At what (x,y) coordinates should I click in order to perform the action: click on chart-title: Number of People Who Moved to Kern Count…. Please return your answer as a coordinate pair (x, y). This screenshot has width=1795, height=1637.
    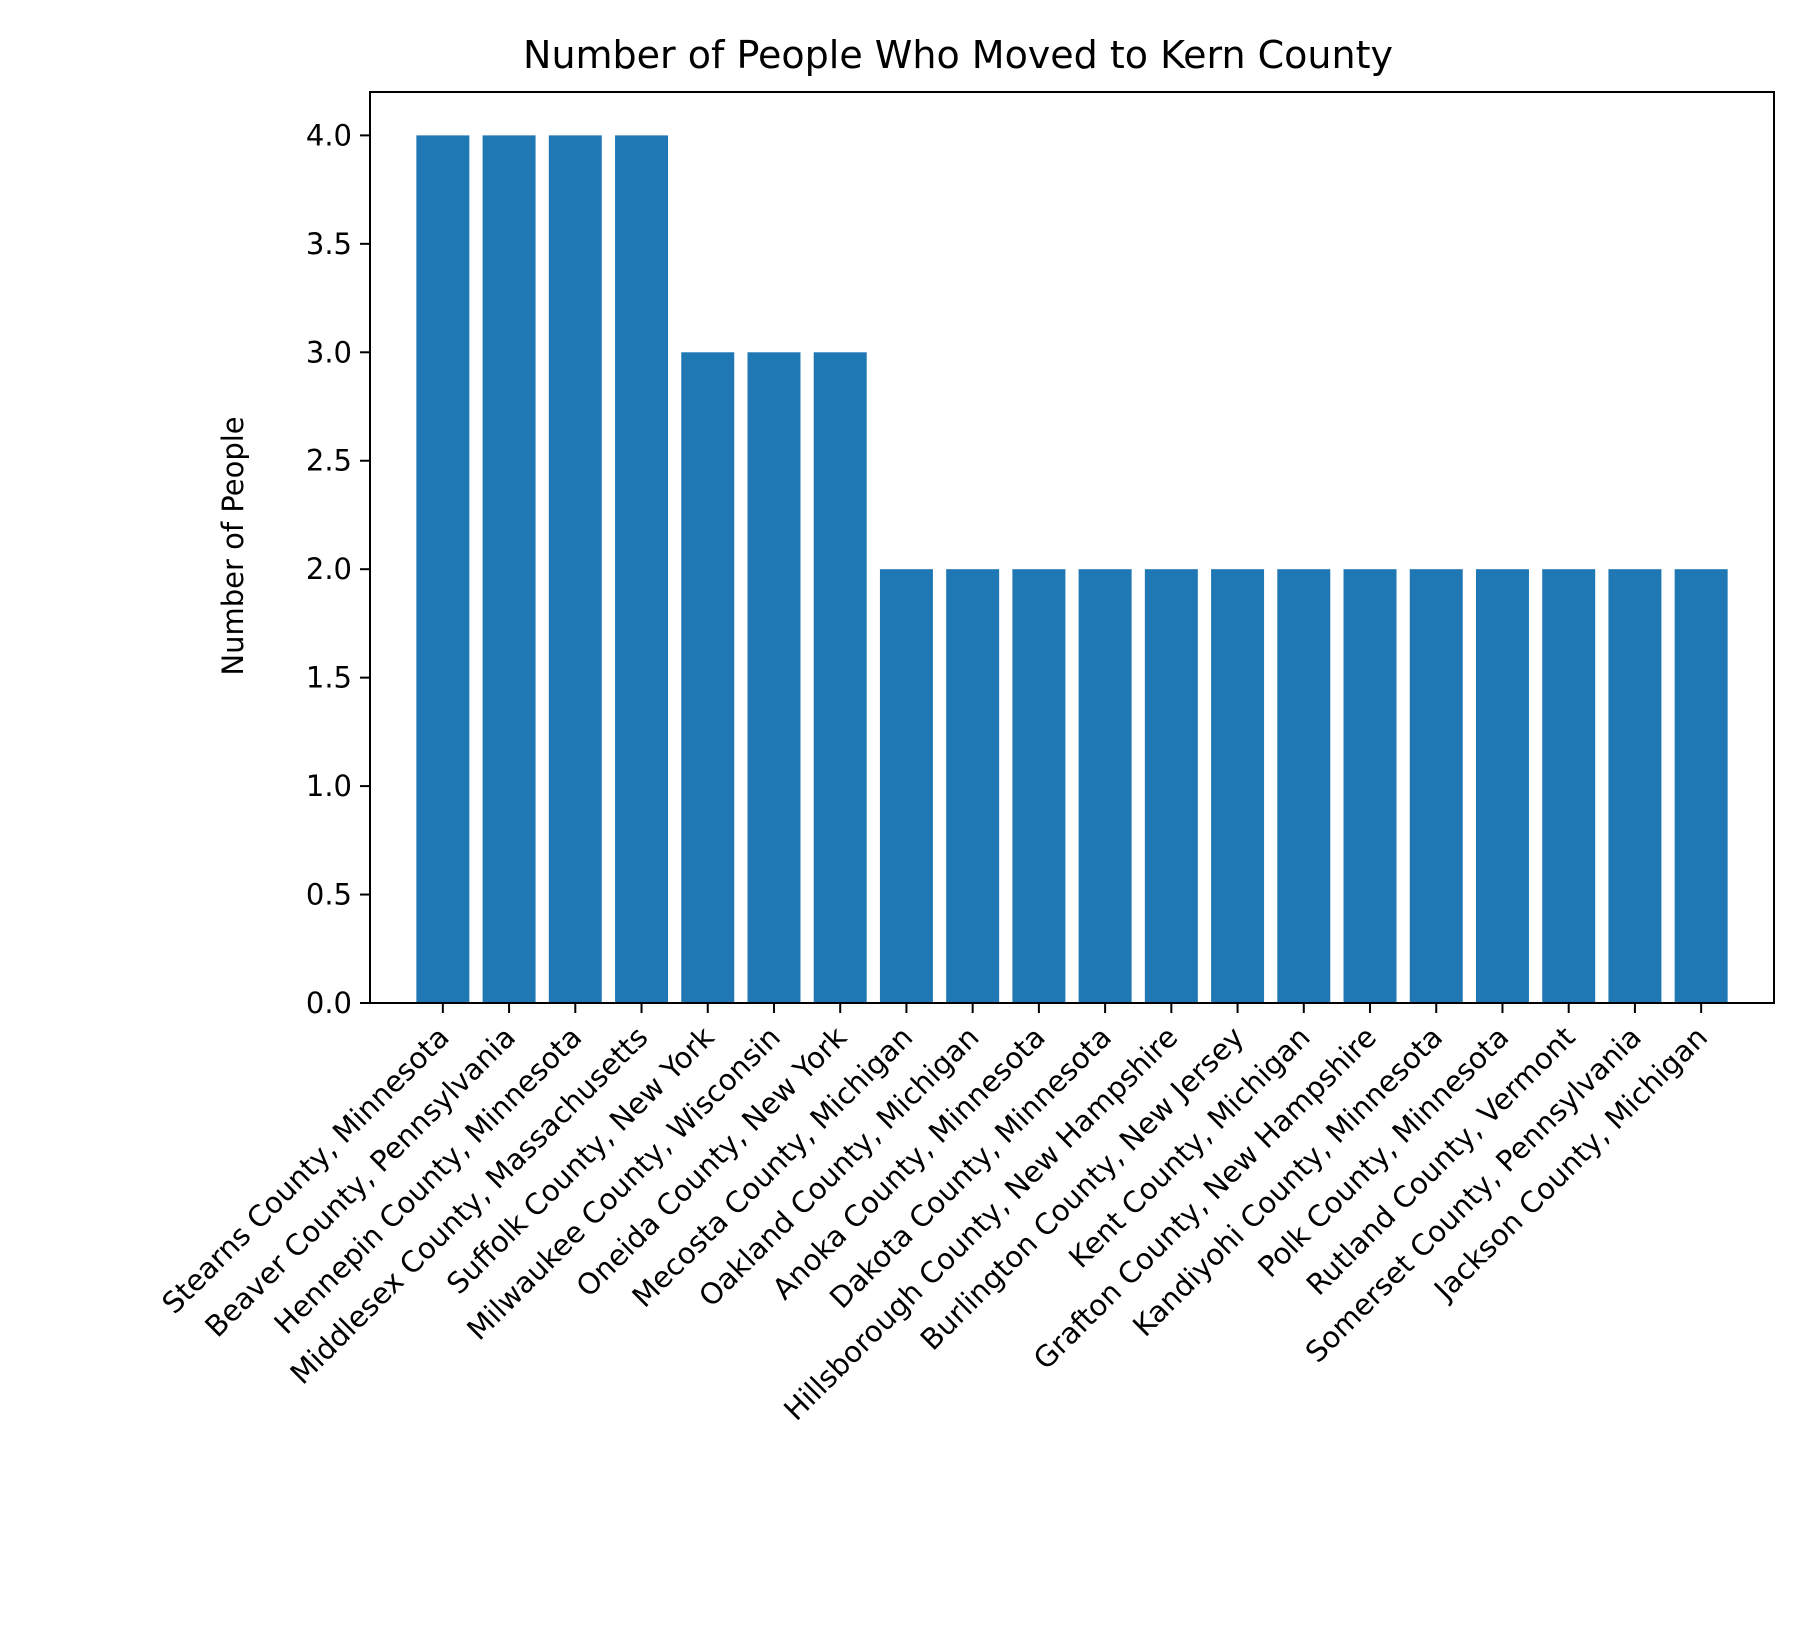
    Looking at the image, I should click on (958, 55).